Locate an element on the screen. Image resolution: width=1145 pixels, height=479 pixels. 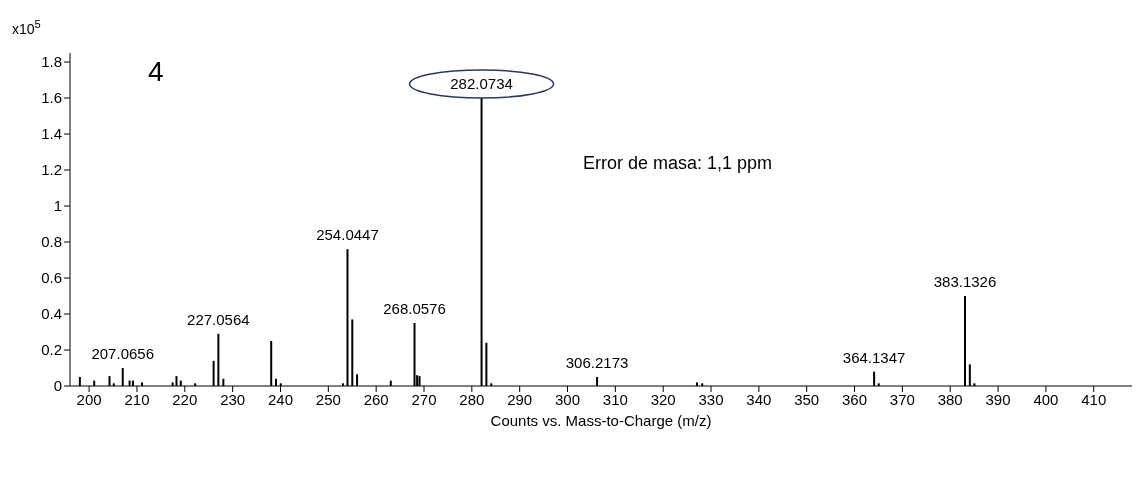
annotation: 207.0656 is located at coordinates (123, 353).